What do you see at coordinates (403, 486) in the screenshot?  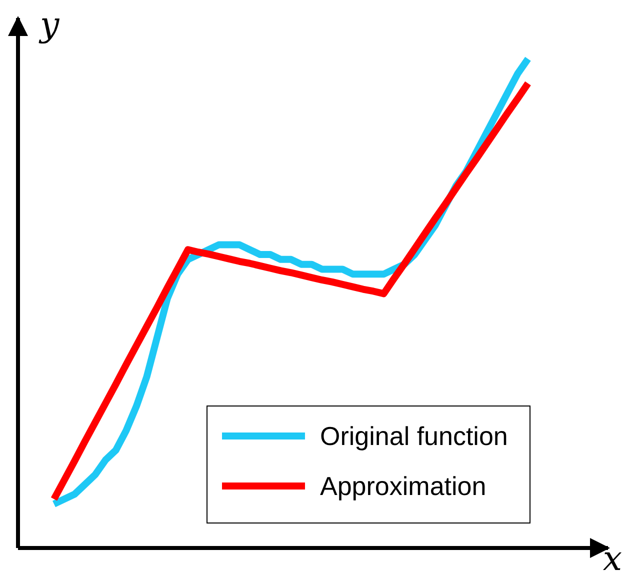 I see `legend-label: Approximation` at bounding box center [403, 486].